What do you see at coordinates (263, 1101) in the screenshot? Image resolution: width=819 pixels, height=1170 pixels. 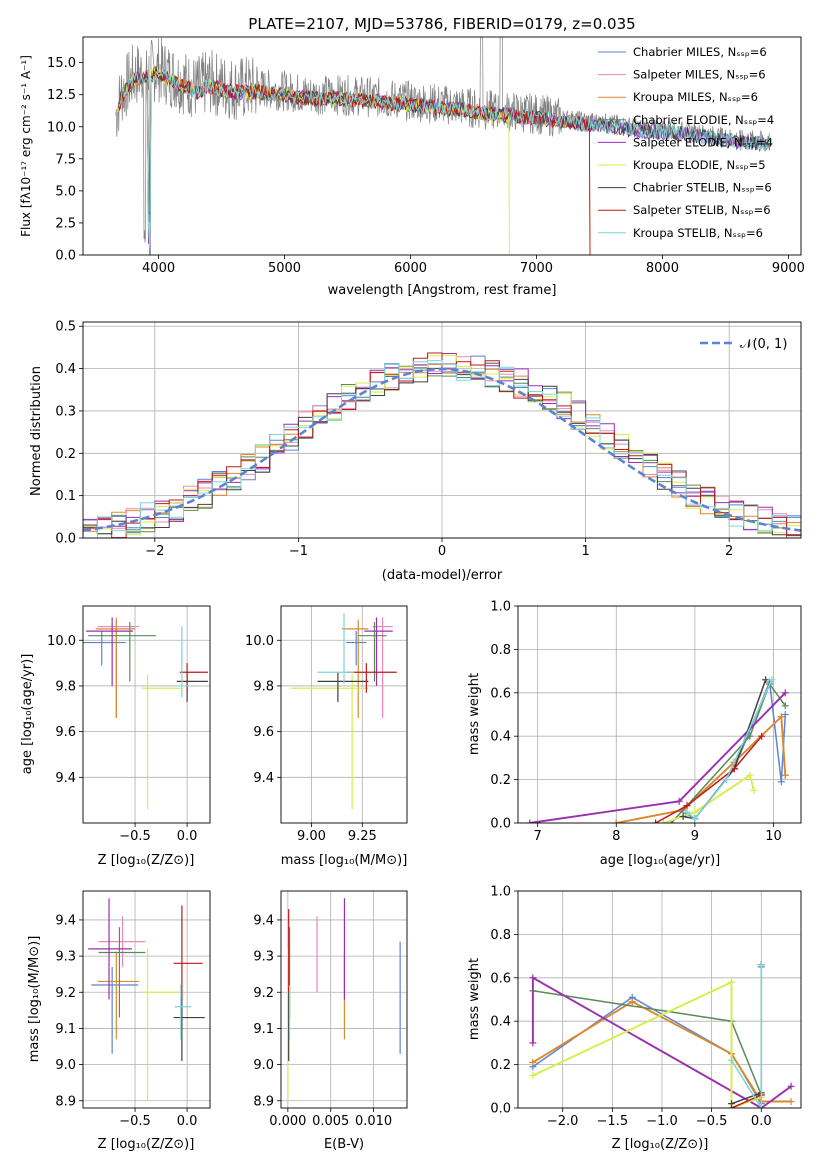 I see `y-tick-label: 8.9` at bounding box center [263, 1101].